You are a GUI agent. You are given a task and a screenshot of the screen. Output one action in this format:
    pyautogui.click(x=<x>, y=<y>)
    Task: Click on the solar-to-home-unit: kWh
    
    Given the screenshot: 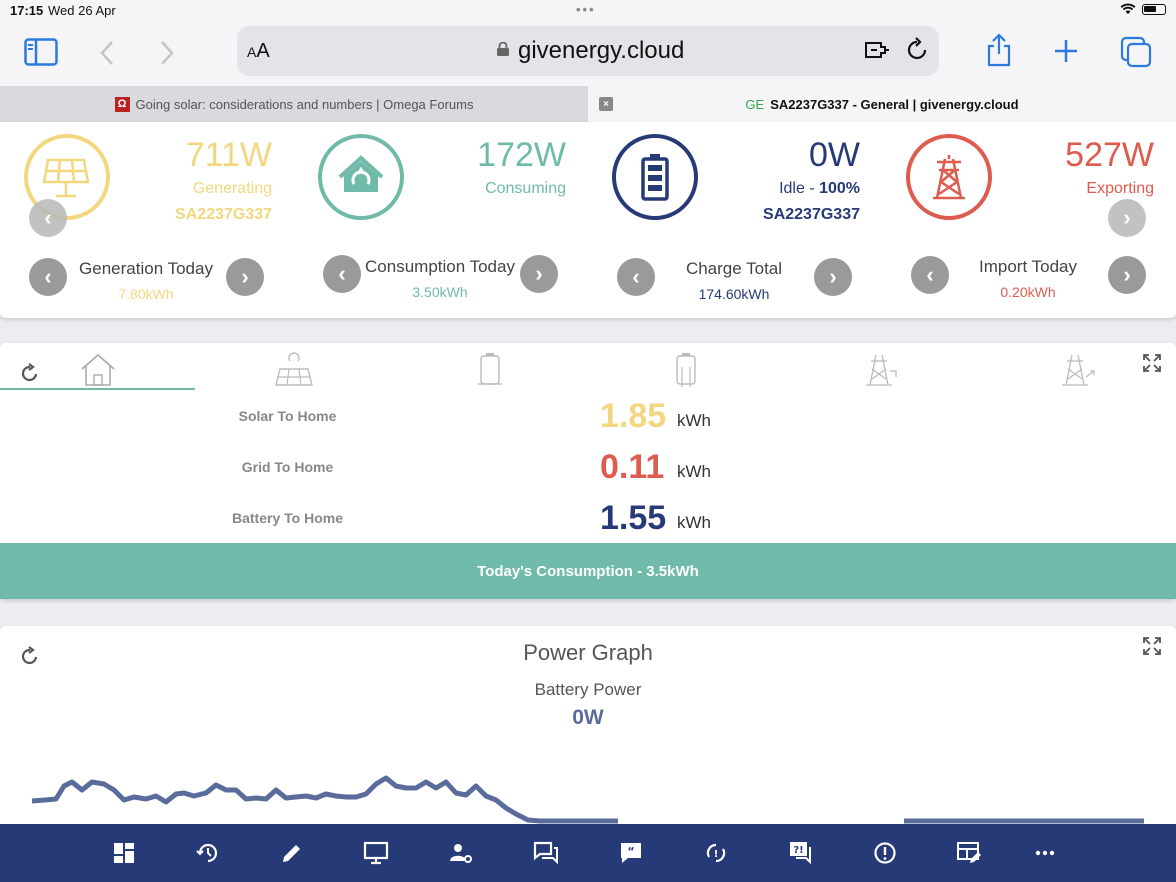 What is the action you would take?
    pyautogui.click(x=694, y=420)
    